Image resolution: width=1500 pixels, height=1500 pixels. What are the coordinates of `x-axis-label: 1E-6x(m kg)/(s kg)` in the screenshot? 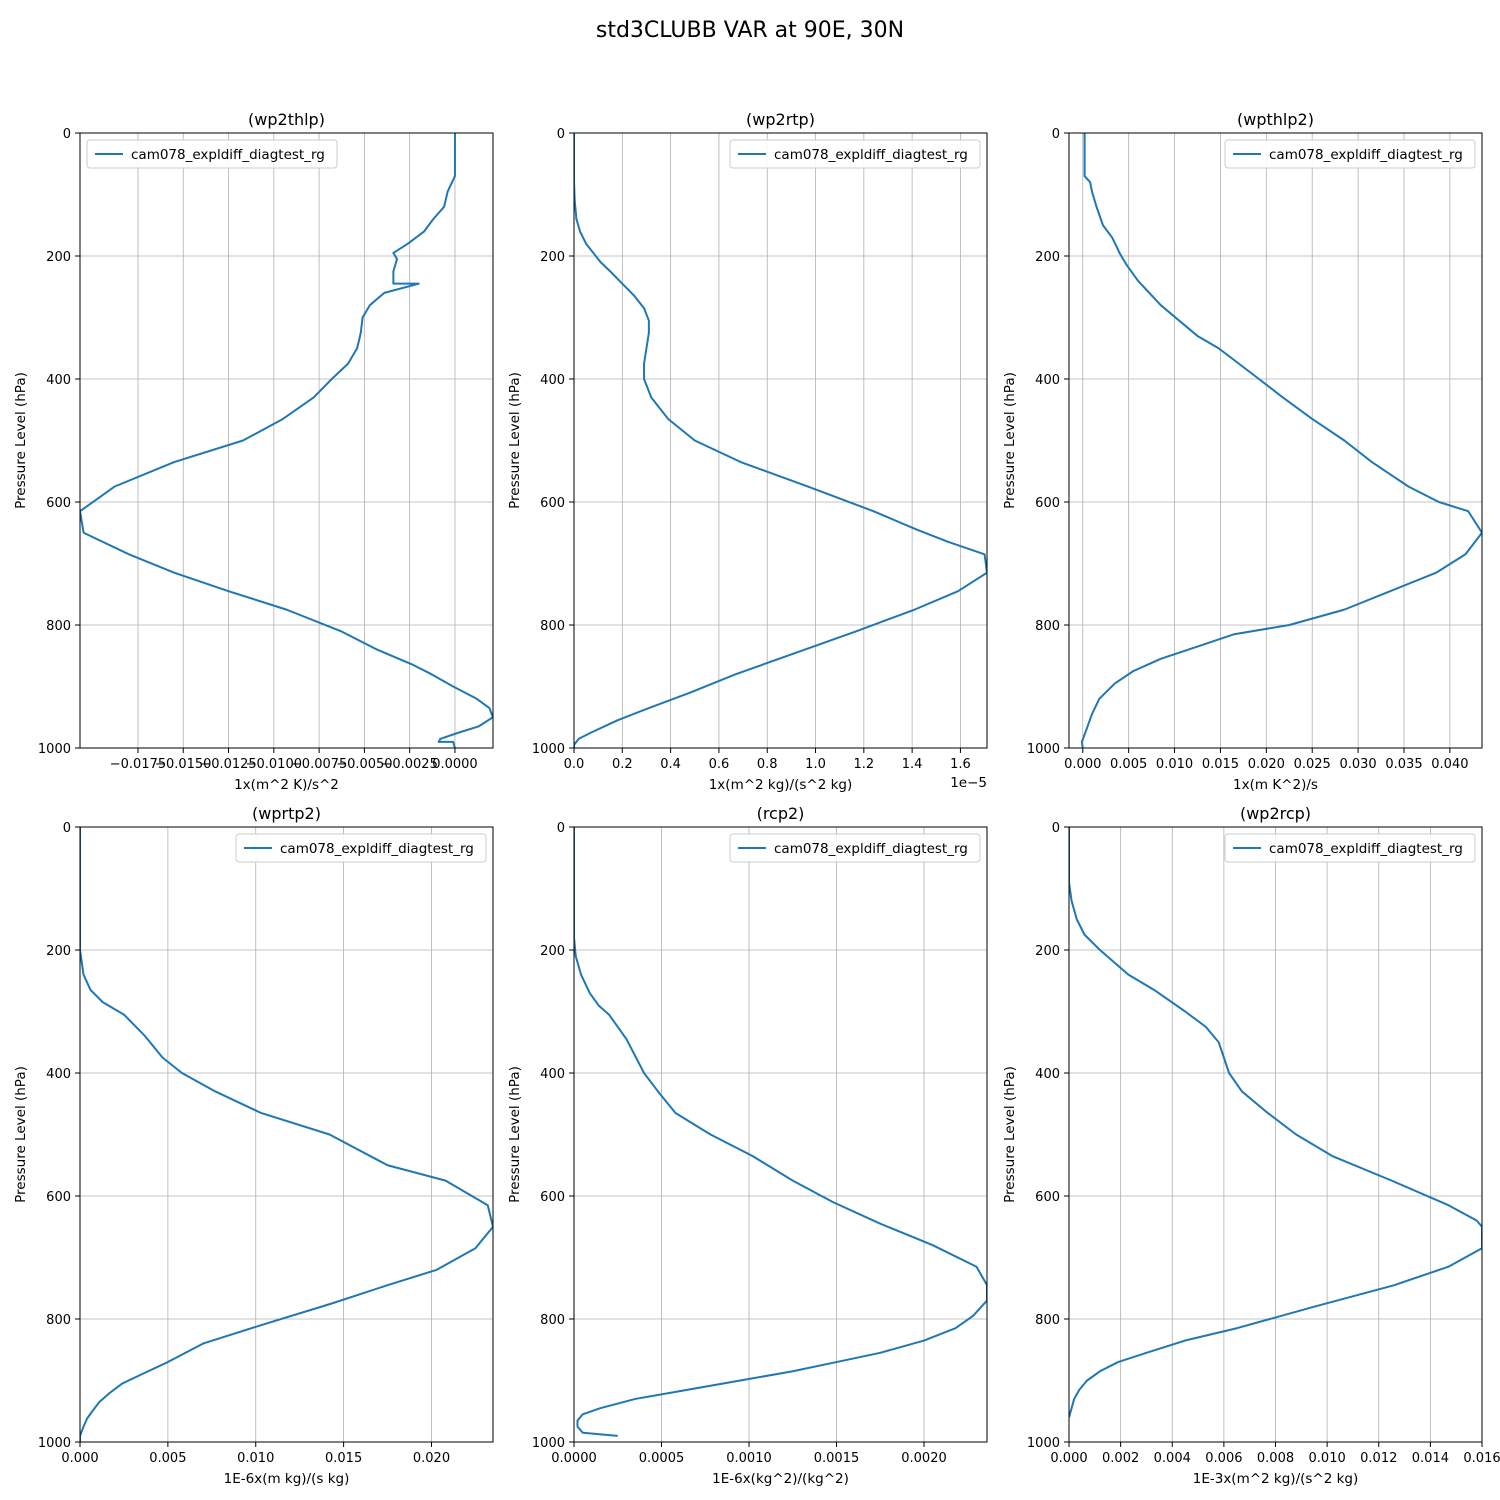 It's located at (287, 1479).